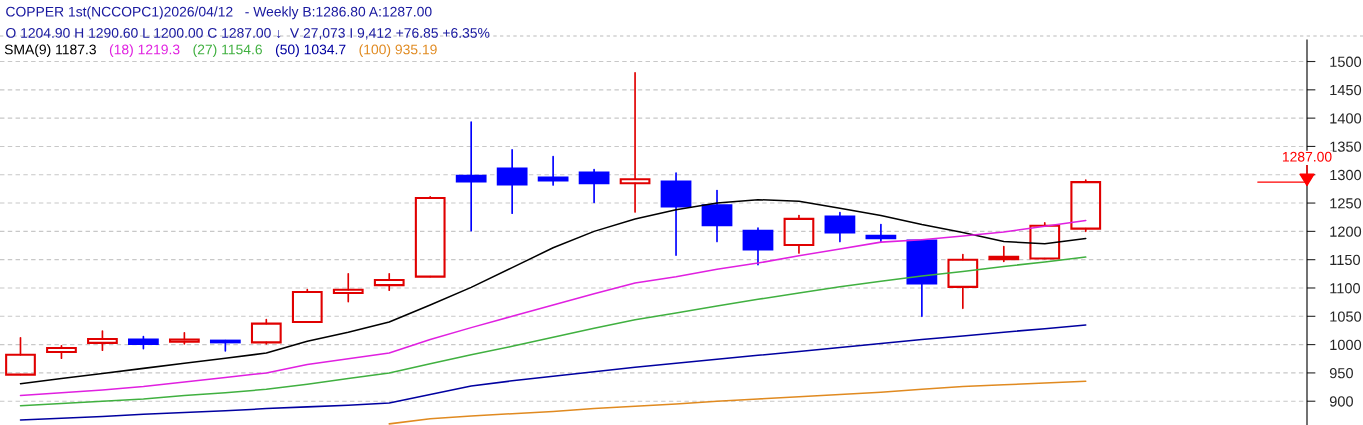 Image resolution: width=1363 pixels, height=425 pixels. What do you see at coordinates (737, 402) in the screenshot?
I see `line-series` at bounding box center [737, 402].